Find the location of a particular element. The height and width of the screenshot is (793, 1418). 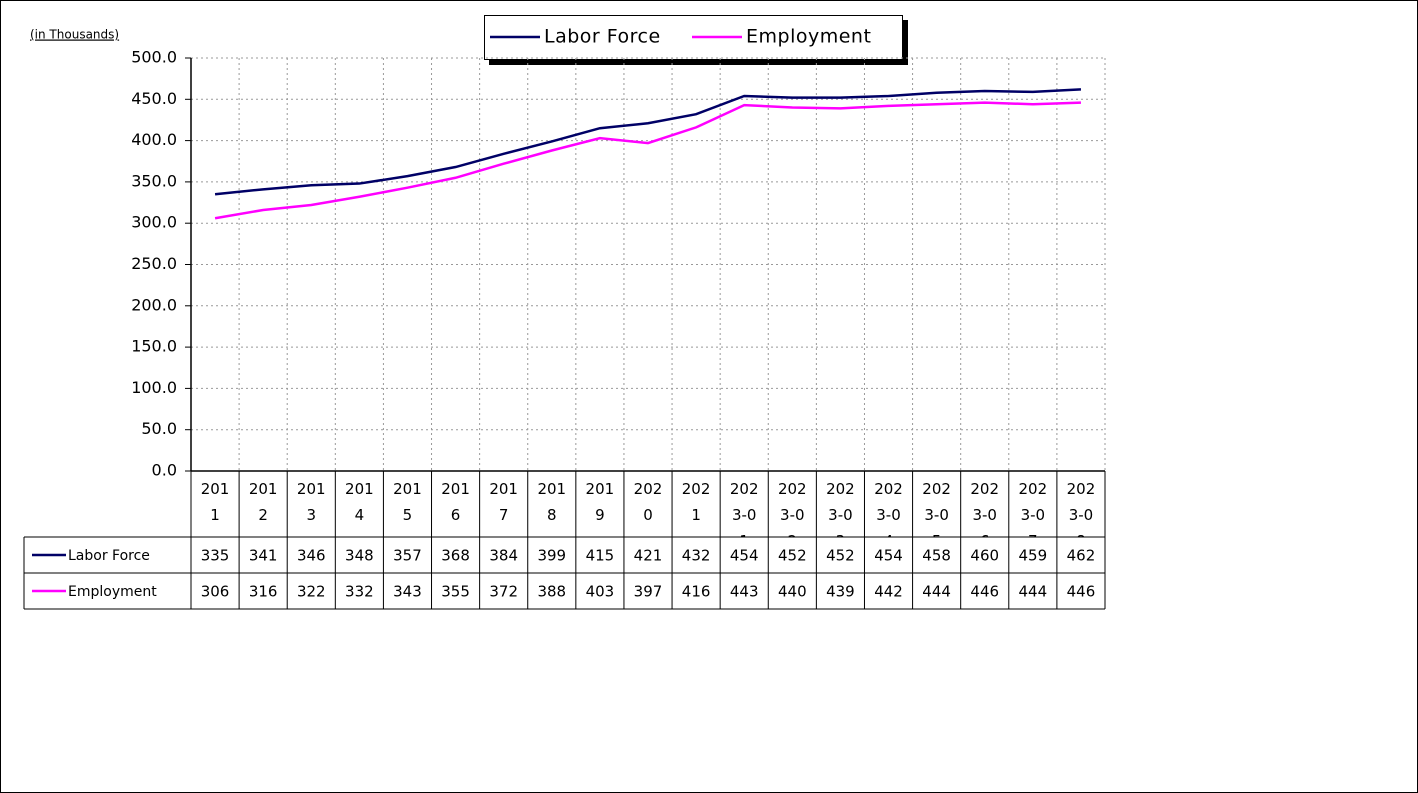

x-tick-label: 2017 is located at coordinates (503, 502).